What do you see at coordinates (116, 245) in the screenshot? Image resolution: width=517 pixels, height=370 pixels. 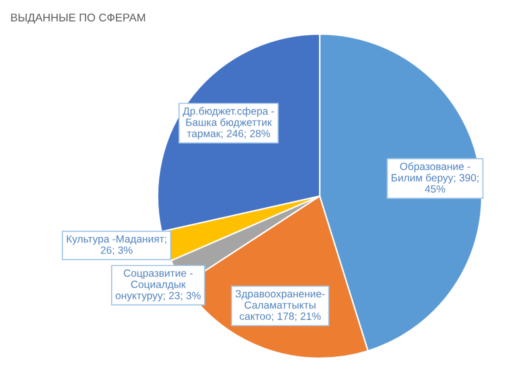 I see `slice-label: Культура -Маданият; 26; 3%` at bounding box center [116, 245].